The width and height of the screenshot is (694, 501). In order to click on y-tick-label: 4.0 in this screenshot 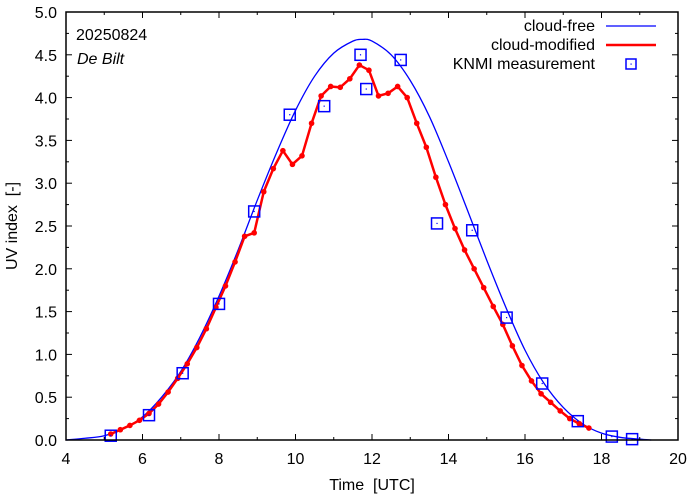, I will do `click(46, 99)`.